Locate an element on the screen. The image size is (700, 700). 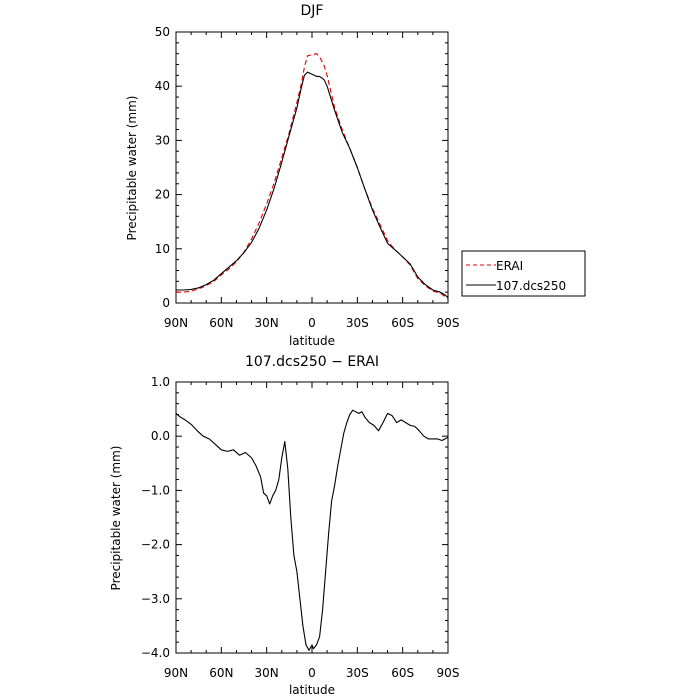
y-tick-label: −2.0 is located at coordinates (155, 545).